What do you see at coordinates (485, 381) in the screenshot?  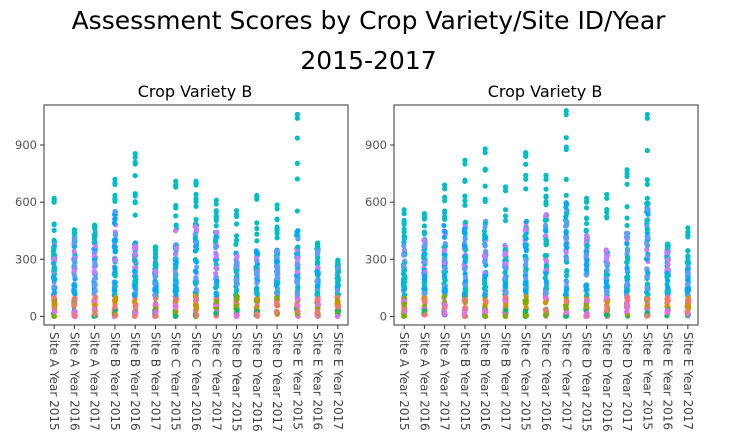 I see `x-tick-label: Site B Year 2016` at bounding box center [485, 381].